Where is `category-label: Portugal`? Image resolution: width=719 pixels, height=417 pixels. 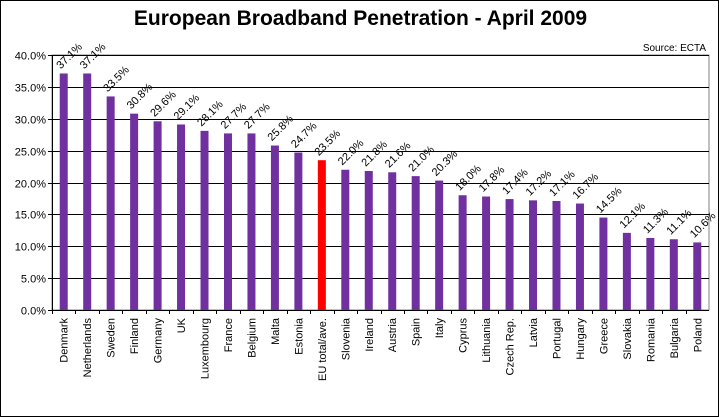
category-label: Portugal is located at coordinates (557, 338).